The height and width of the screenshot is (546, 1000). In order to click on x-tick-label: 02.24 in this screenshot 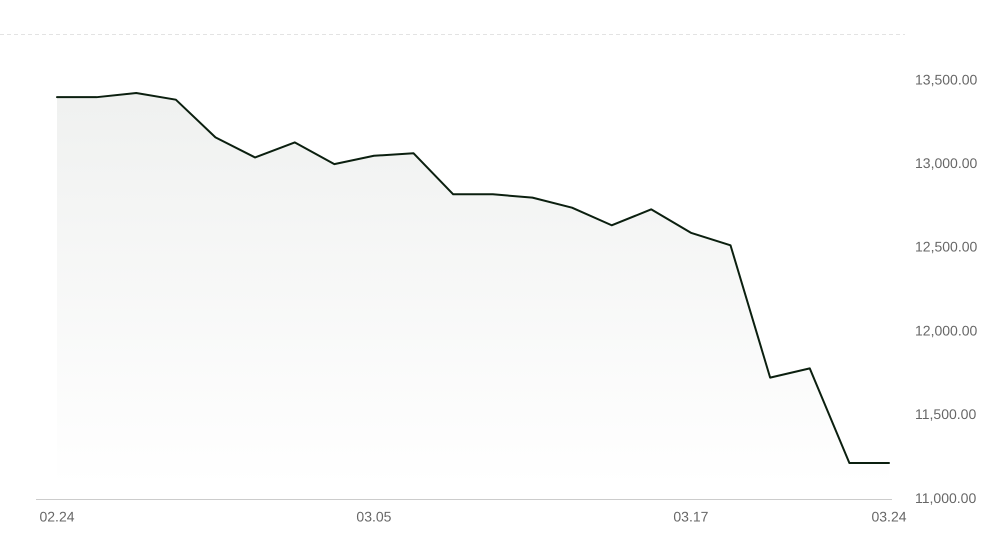, I will do `click(57, 516)`.